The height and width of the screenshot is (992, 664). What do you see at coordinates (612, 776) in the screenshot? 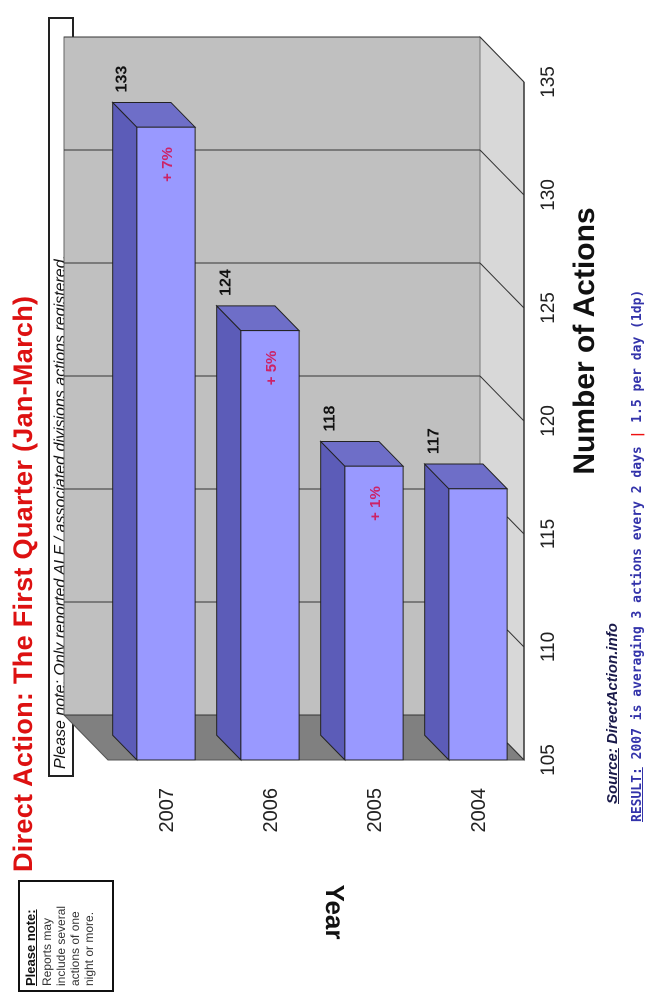
I see `source-label: Source:` at bounding box center [612, 776].